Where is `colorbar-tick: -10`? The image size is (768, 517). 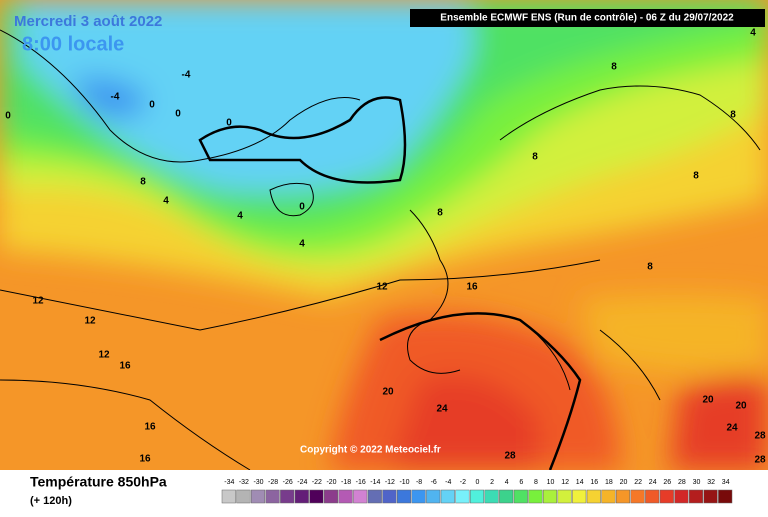 colorbar-tick: -10 is located at coordinates (404, 482).